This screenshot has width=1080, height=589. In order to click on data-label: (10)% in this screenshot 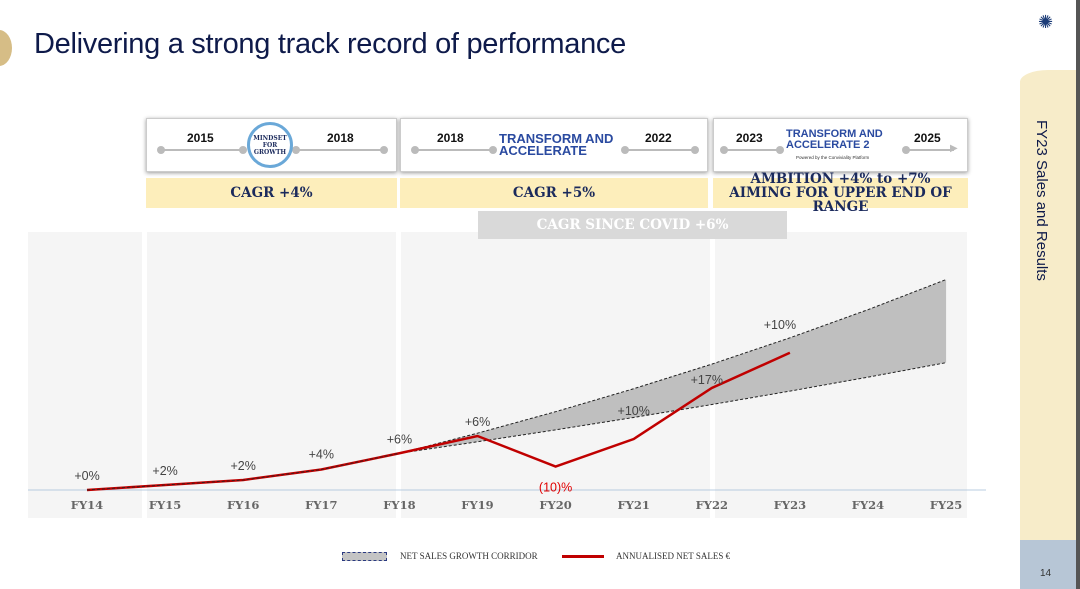, I will do `click(555, 488)`.